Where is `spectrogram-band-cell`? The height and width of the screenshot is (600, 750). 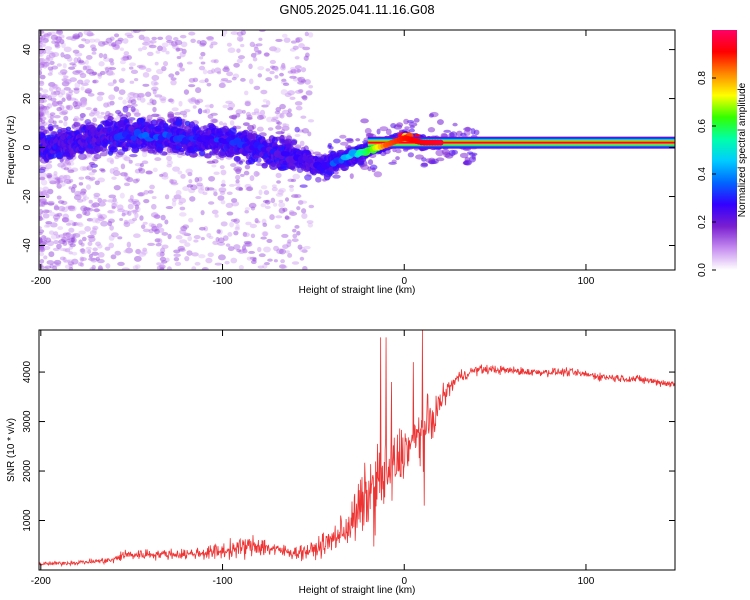 spectrogram-band-cell is located at coordinates (264, 165).